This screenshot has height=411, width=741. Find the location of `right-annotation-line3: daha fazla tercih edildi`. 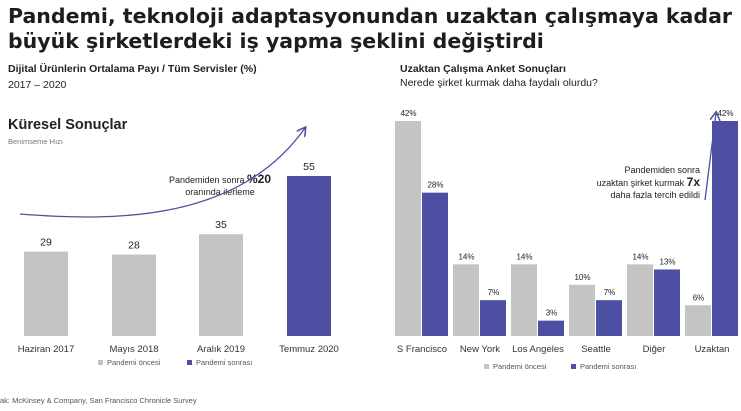

right-annotation-line3: daha fazla tercih edildi is located at coordinates (655, 195).